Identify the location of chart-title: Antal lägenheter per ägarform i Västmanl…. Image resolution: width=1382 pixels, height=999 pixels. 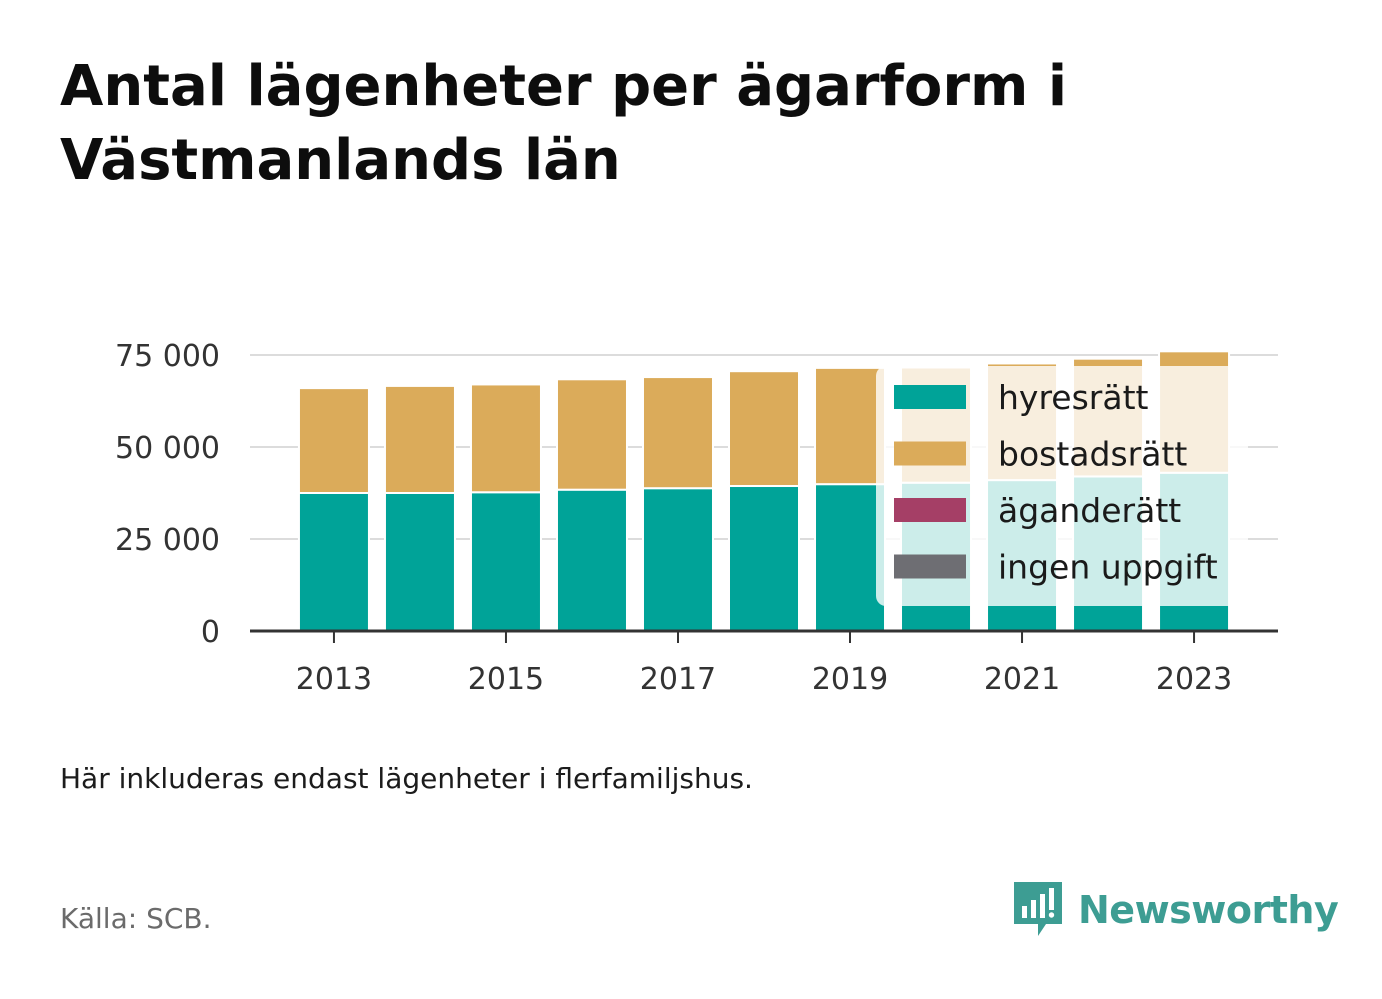
(564, 123).